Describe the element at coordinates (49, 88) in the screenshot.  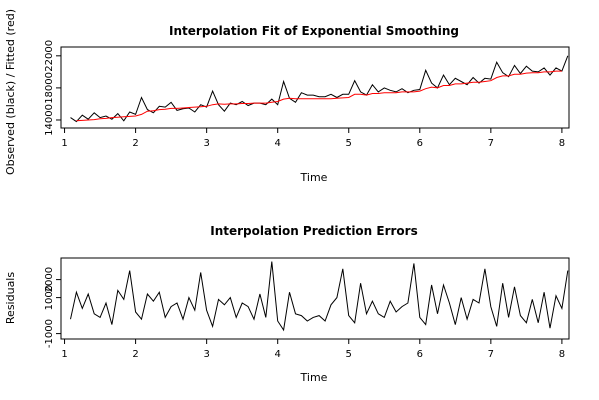
I see `y-tick-label: 18000` at that location.